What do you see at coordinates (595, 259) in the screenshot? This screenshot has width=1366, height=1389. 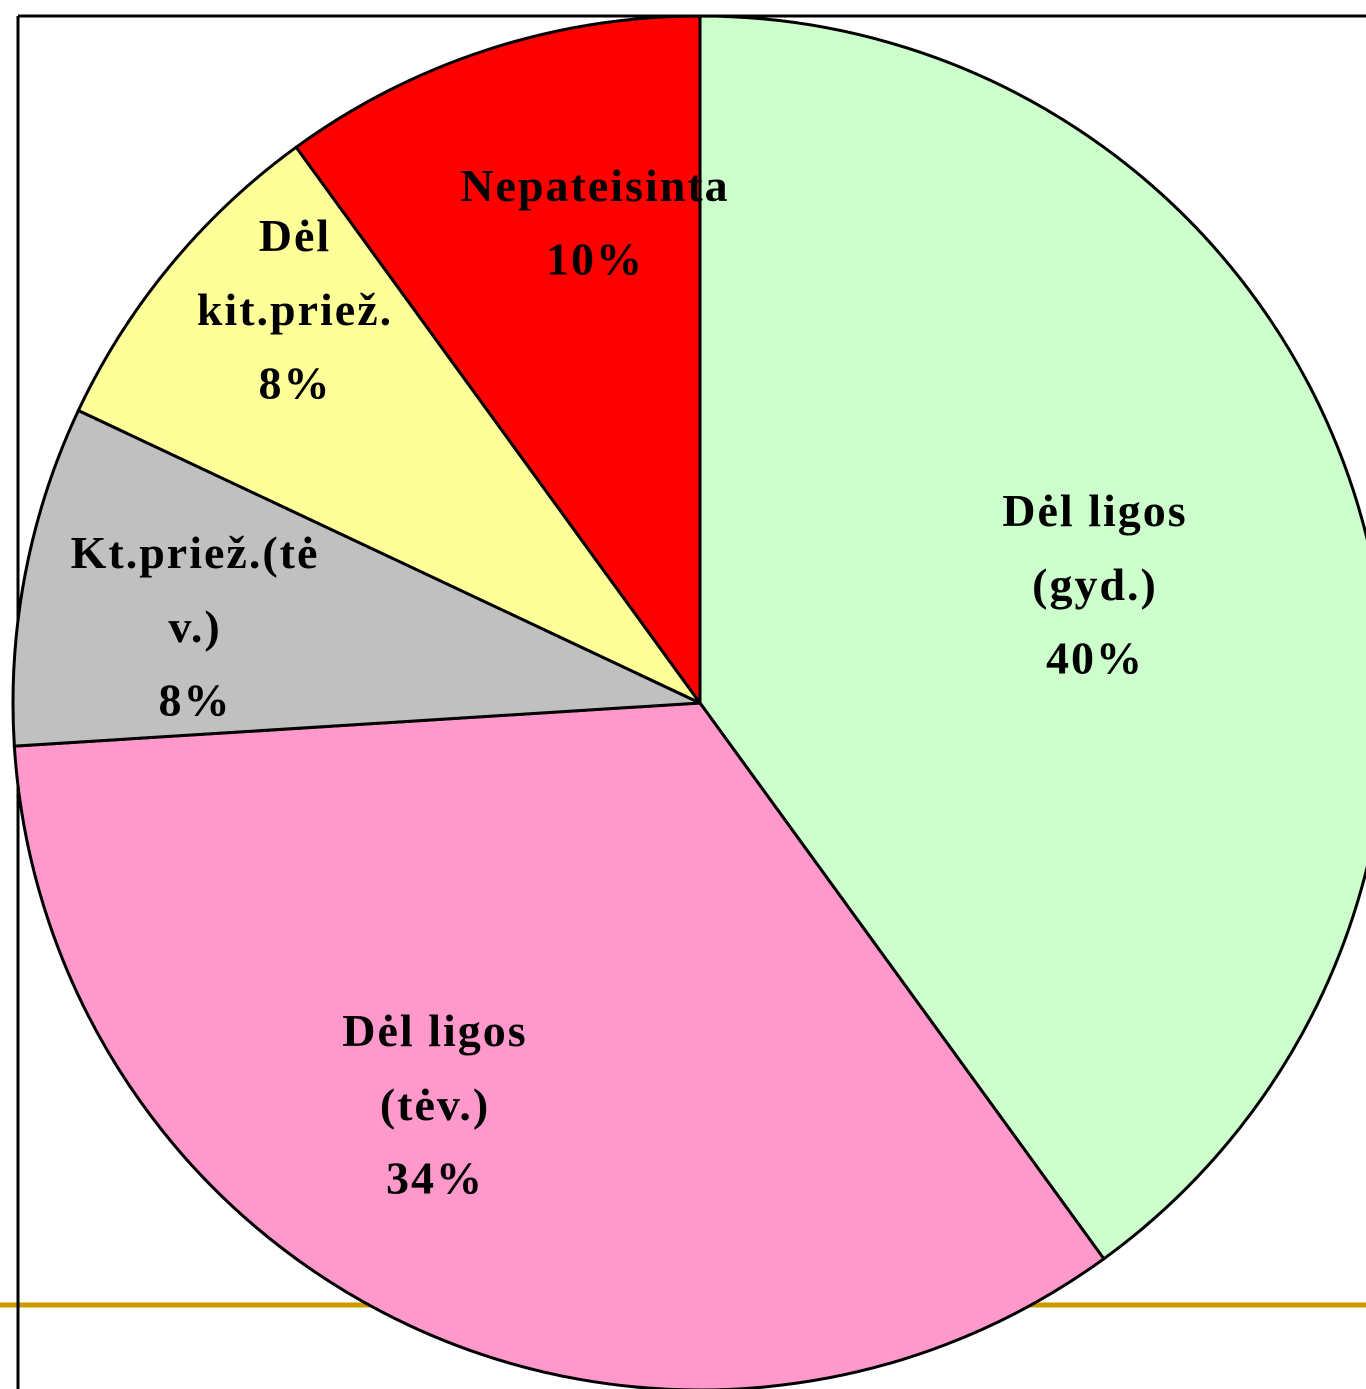 I see `slice-value-label: 10%` at bounding box center [595, 259].